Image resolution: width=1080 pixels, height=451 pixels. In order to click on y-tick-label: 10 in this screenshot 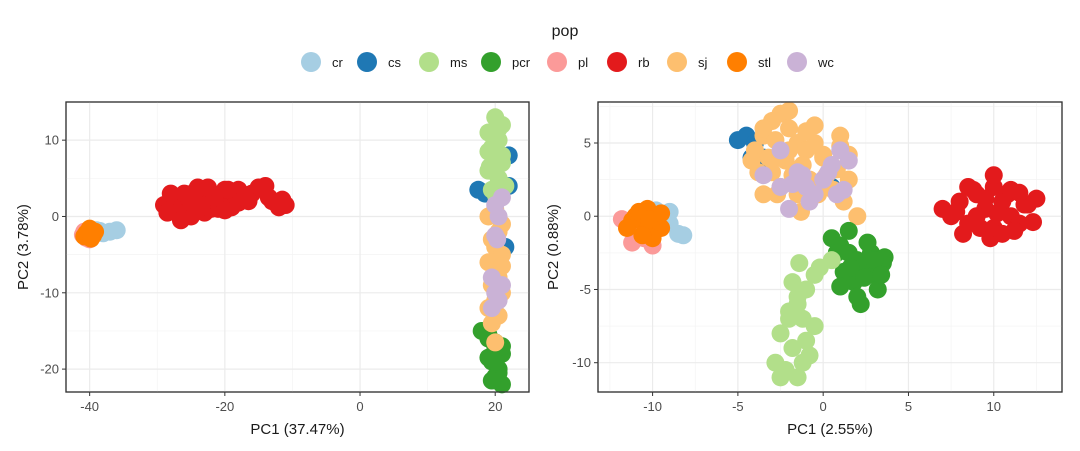, I will do `click(52, 140)`.